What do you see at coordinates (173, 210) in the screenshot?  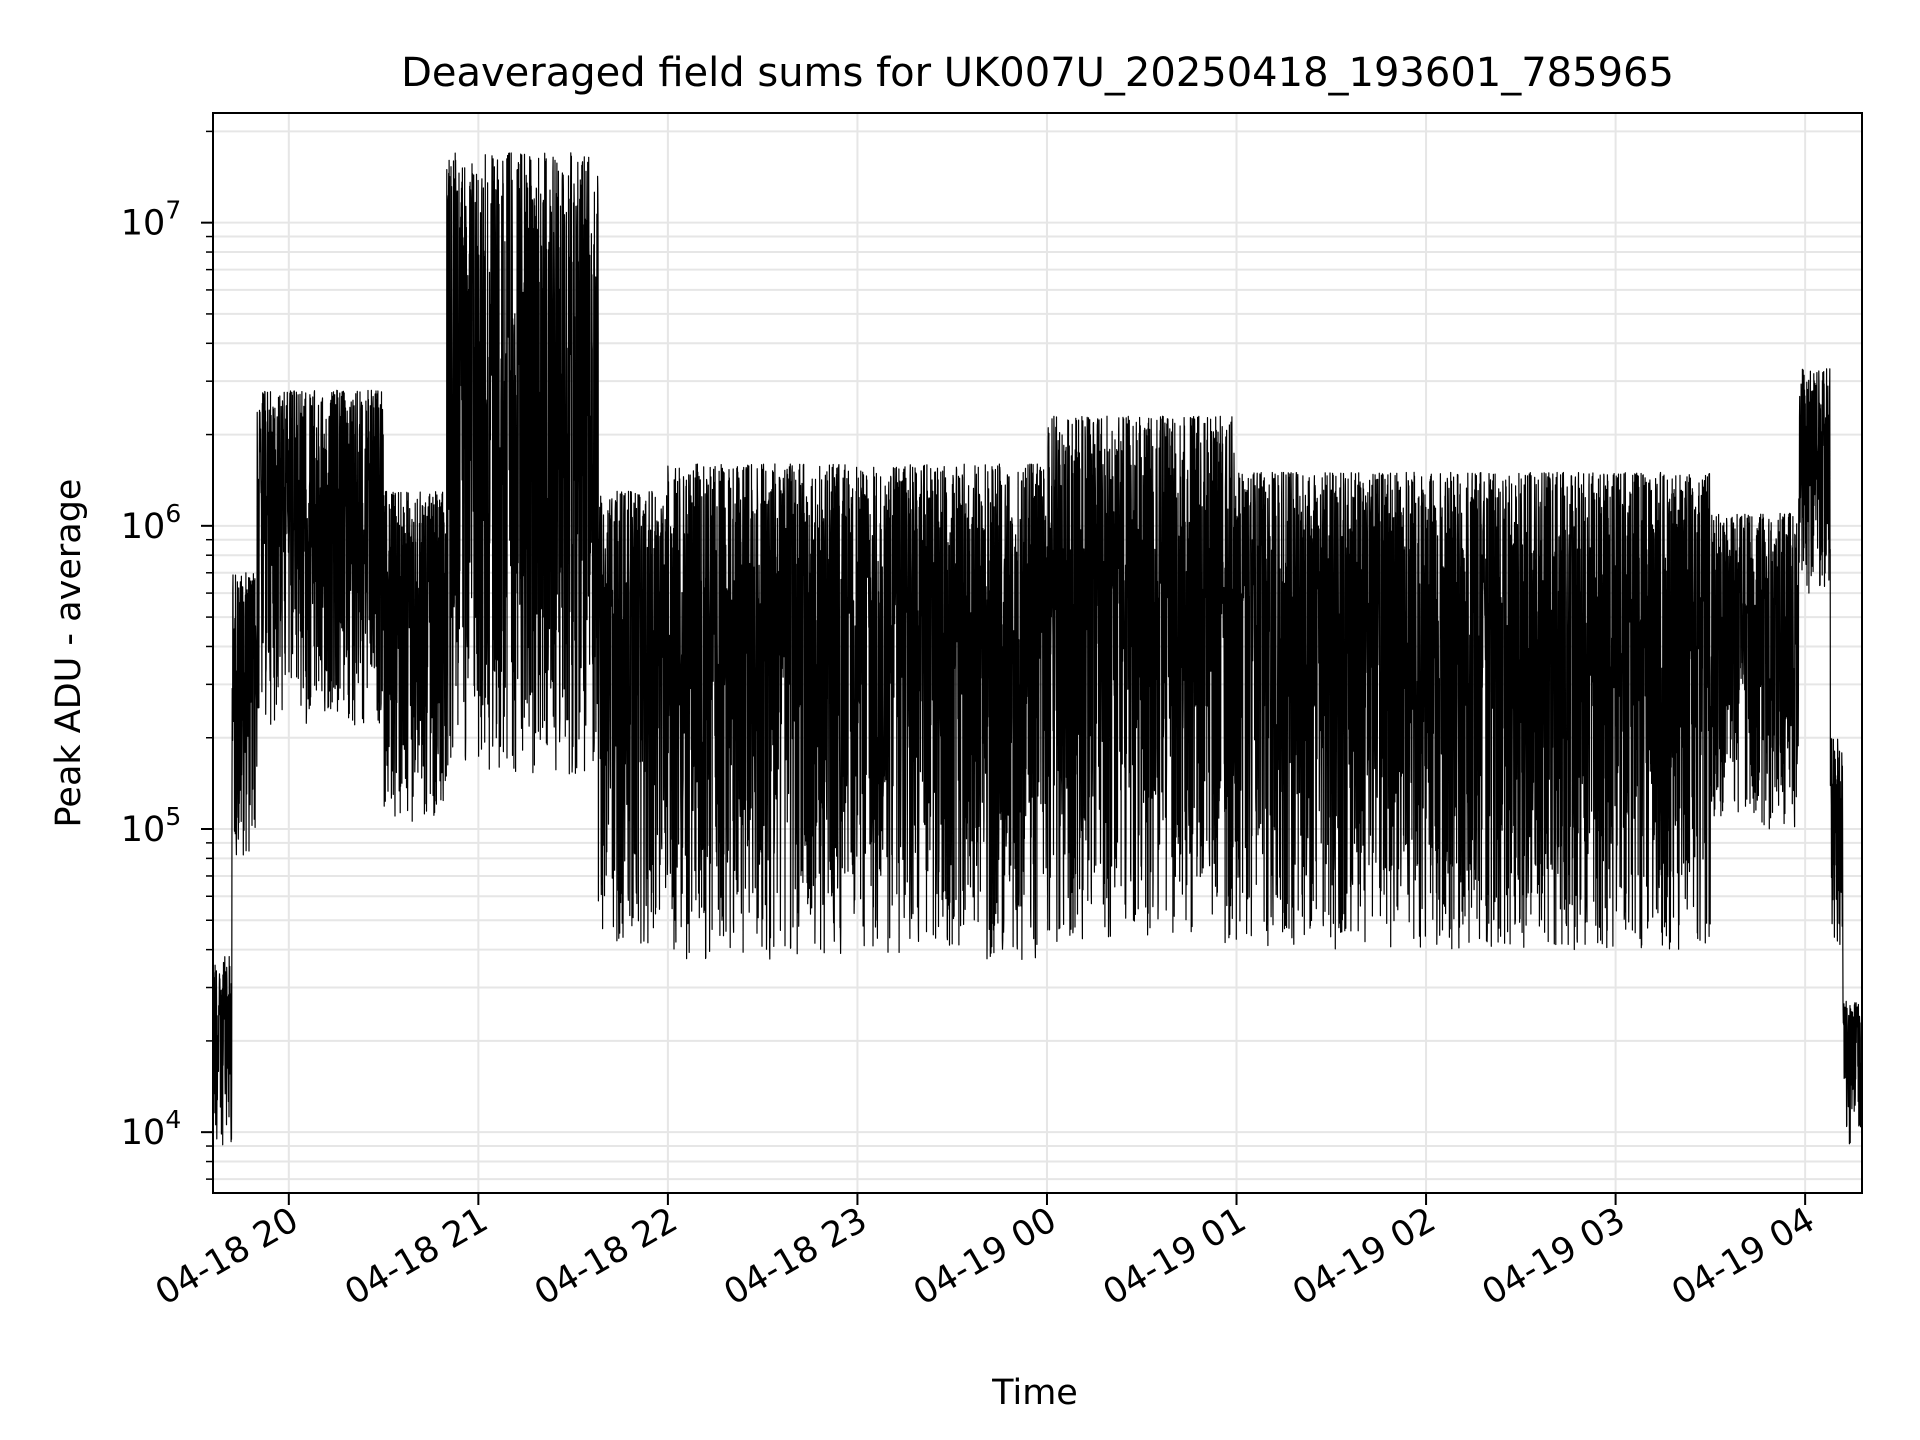 I see `y-tick-label-exponent: 7` at bounding box center [173, 210].